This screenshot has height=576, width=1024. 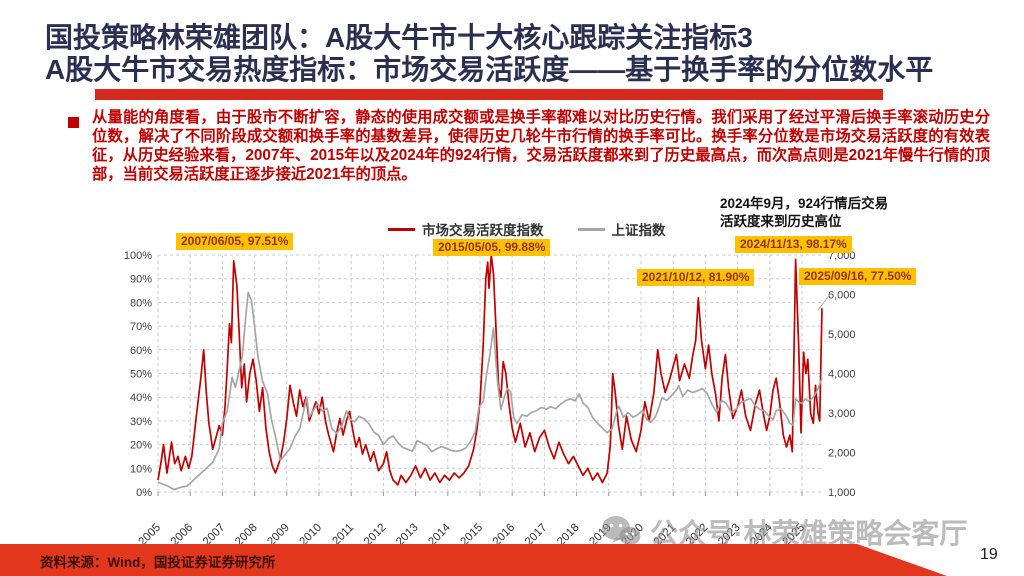 What do you see at coordinates (492, 247) in the screenshot?
I see `annotation-2015-peak: 2015/05/05, 99.88%` at bounding box center [492, 247].